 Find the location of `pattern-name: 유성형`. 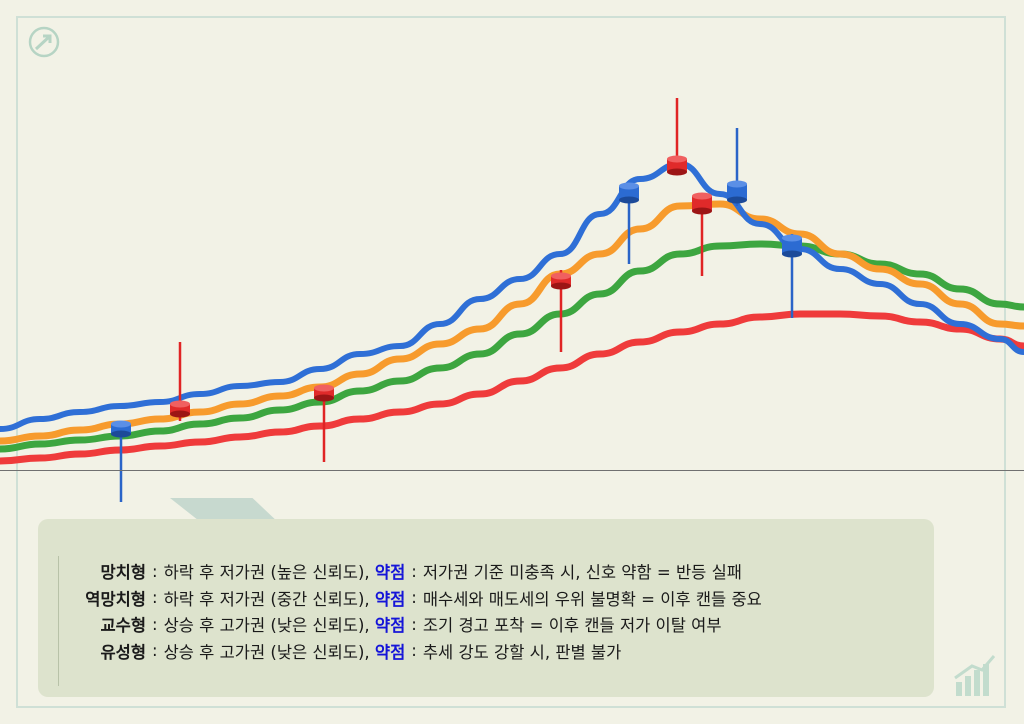

pattern-name: 유성형 is located at coordinates (123, 652).